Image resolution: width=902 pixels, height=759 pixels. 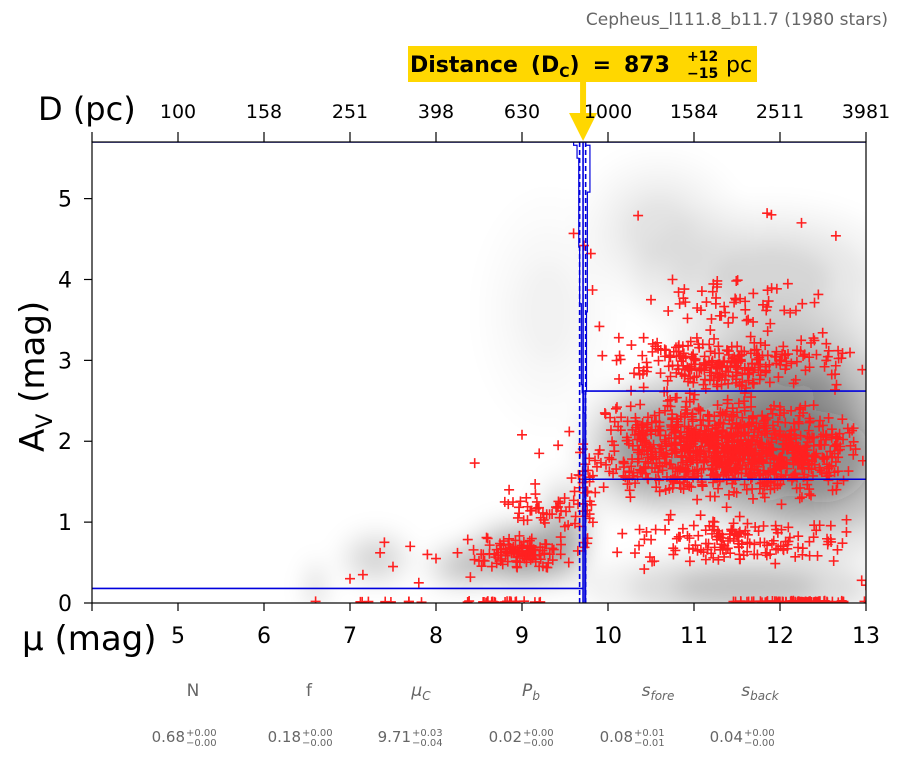 I want to click on x-tick-label: 10, so click(x=608, y=636).